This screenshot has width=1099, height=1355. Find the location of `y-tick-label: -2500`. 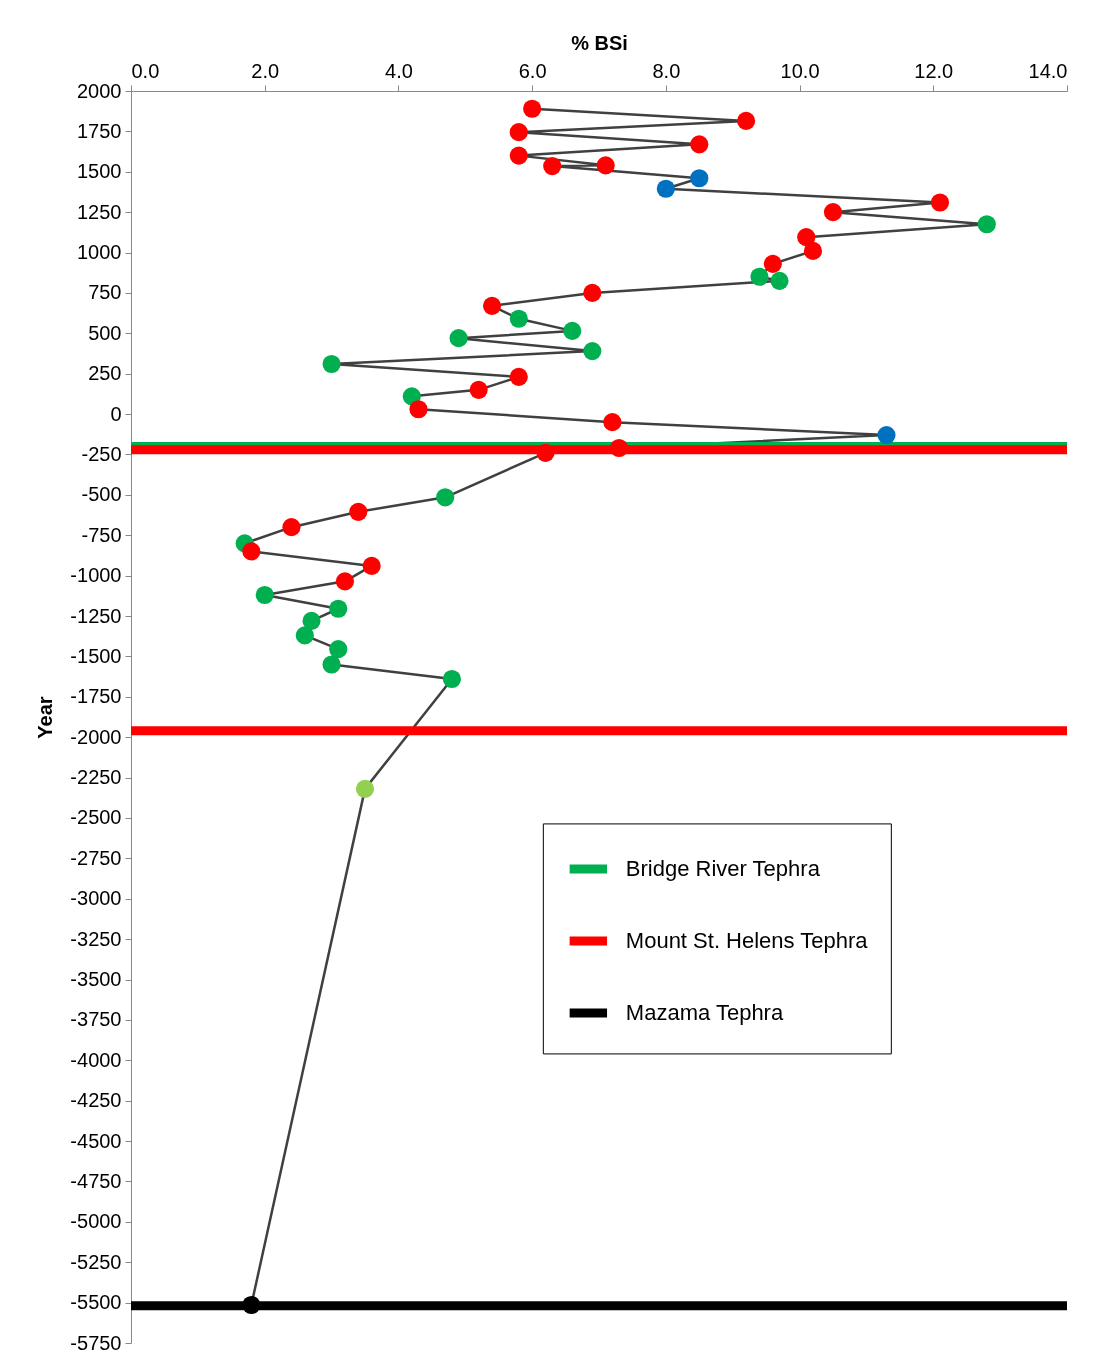

y-tick-label: -2500 is located at coordinates (96, 817).